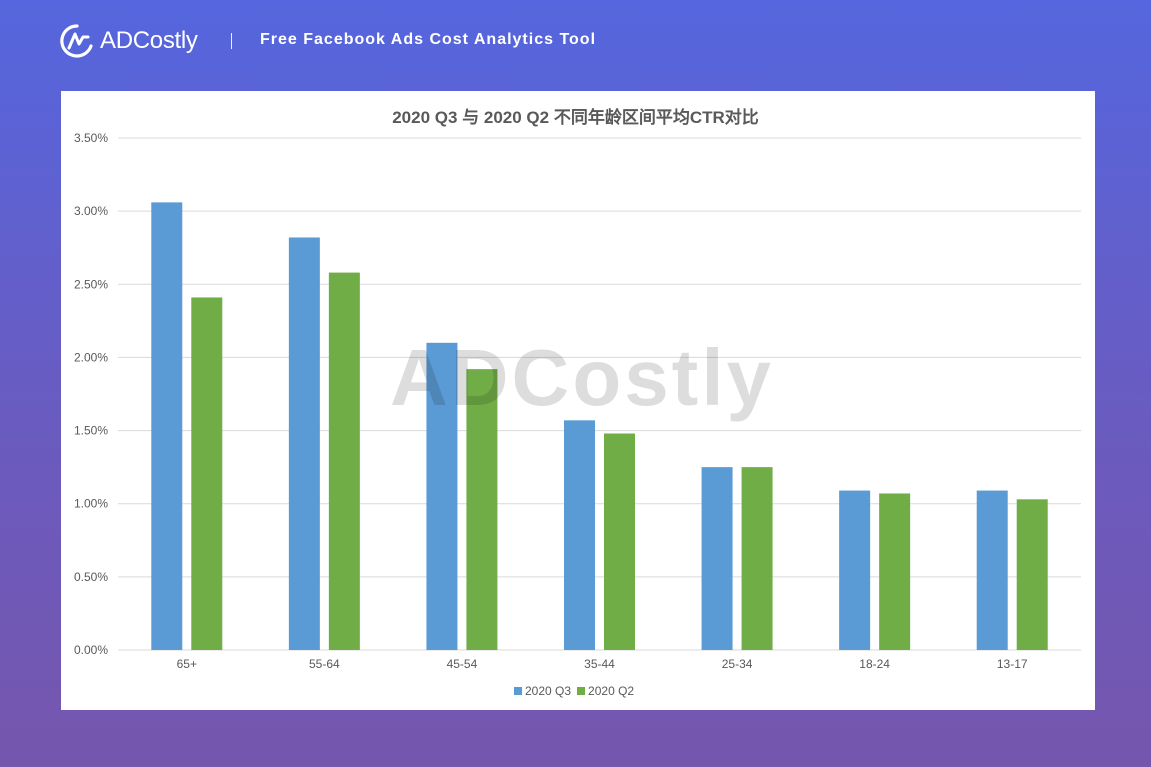 This screenshot has width=1151, height=767. Describe the element at coordinates (91, 284) in the screenshot. I see `y-tick-label: 2.50%` at that location.